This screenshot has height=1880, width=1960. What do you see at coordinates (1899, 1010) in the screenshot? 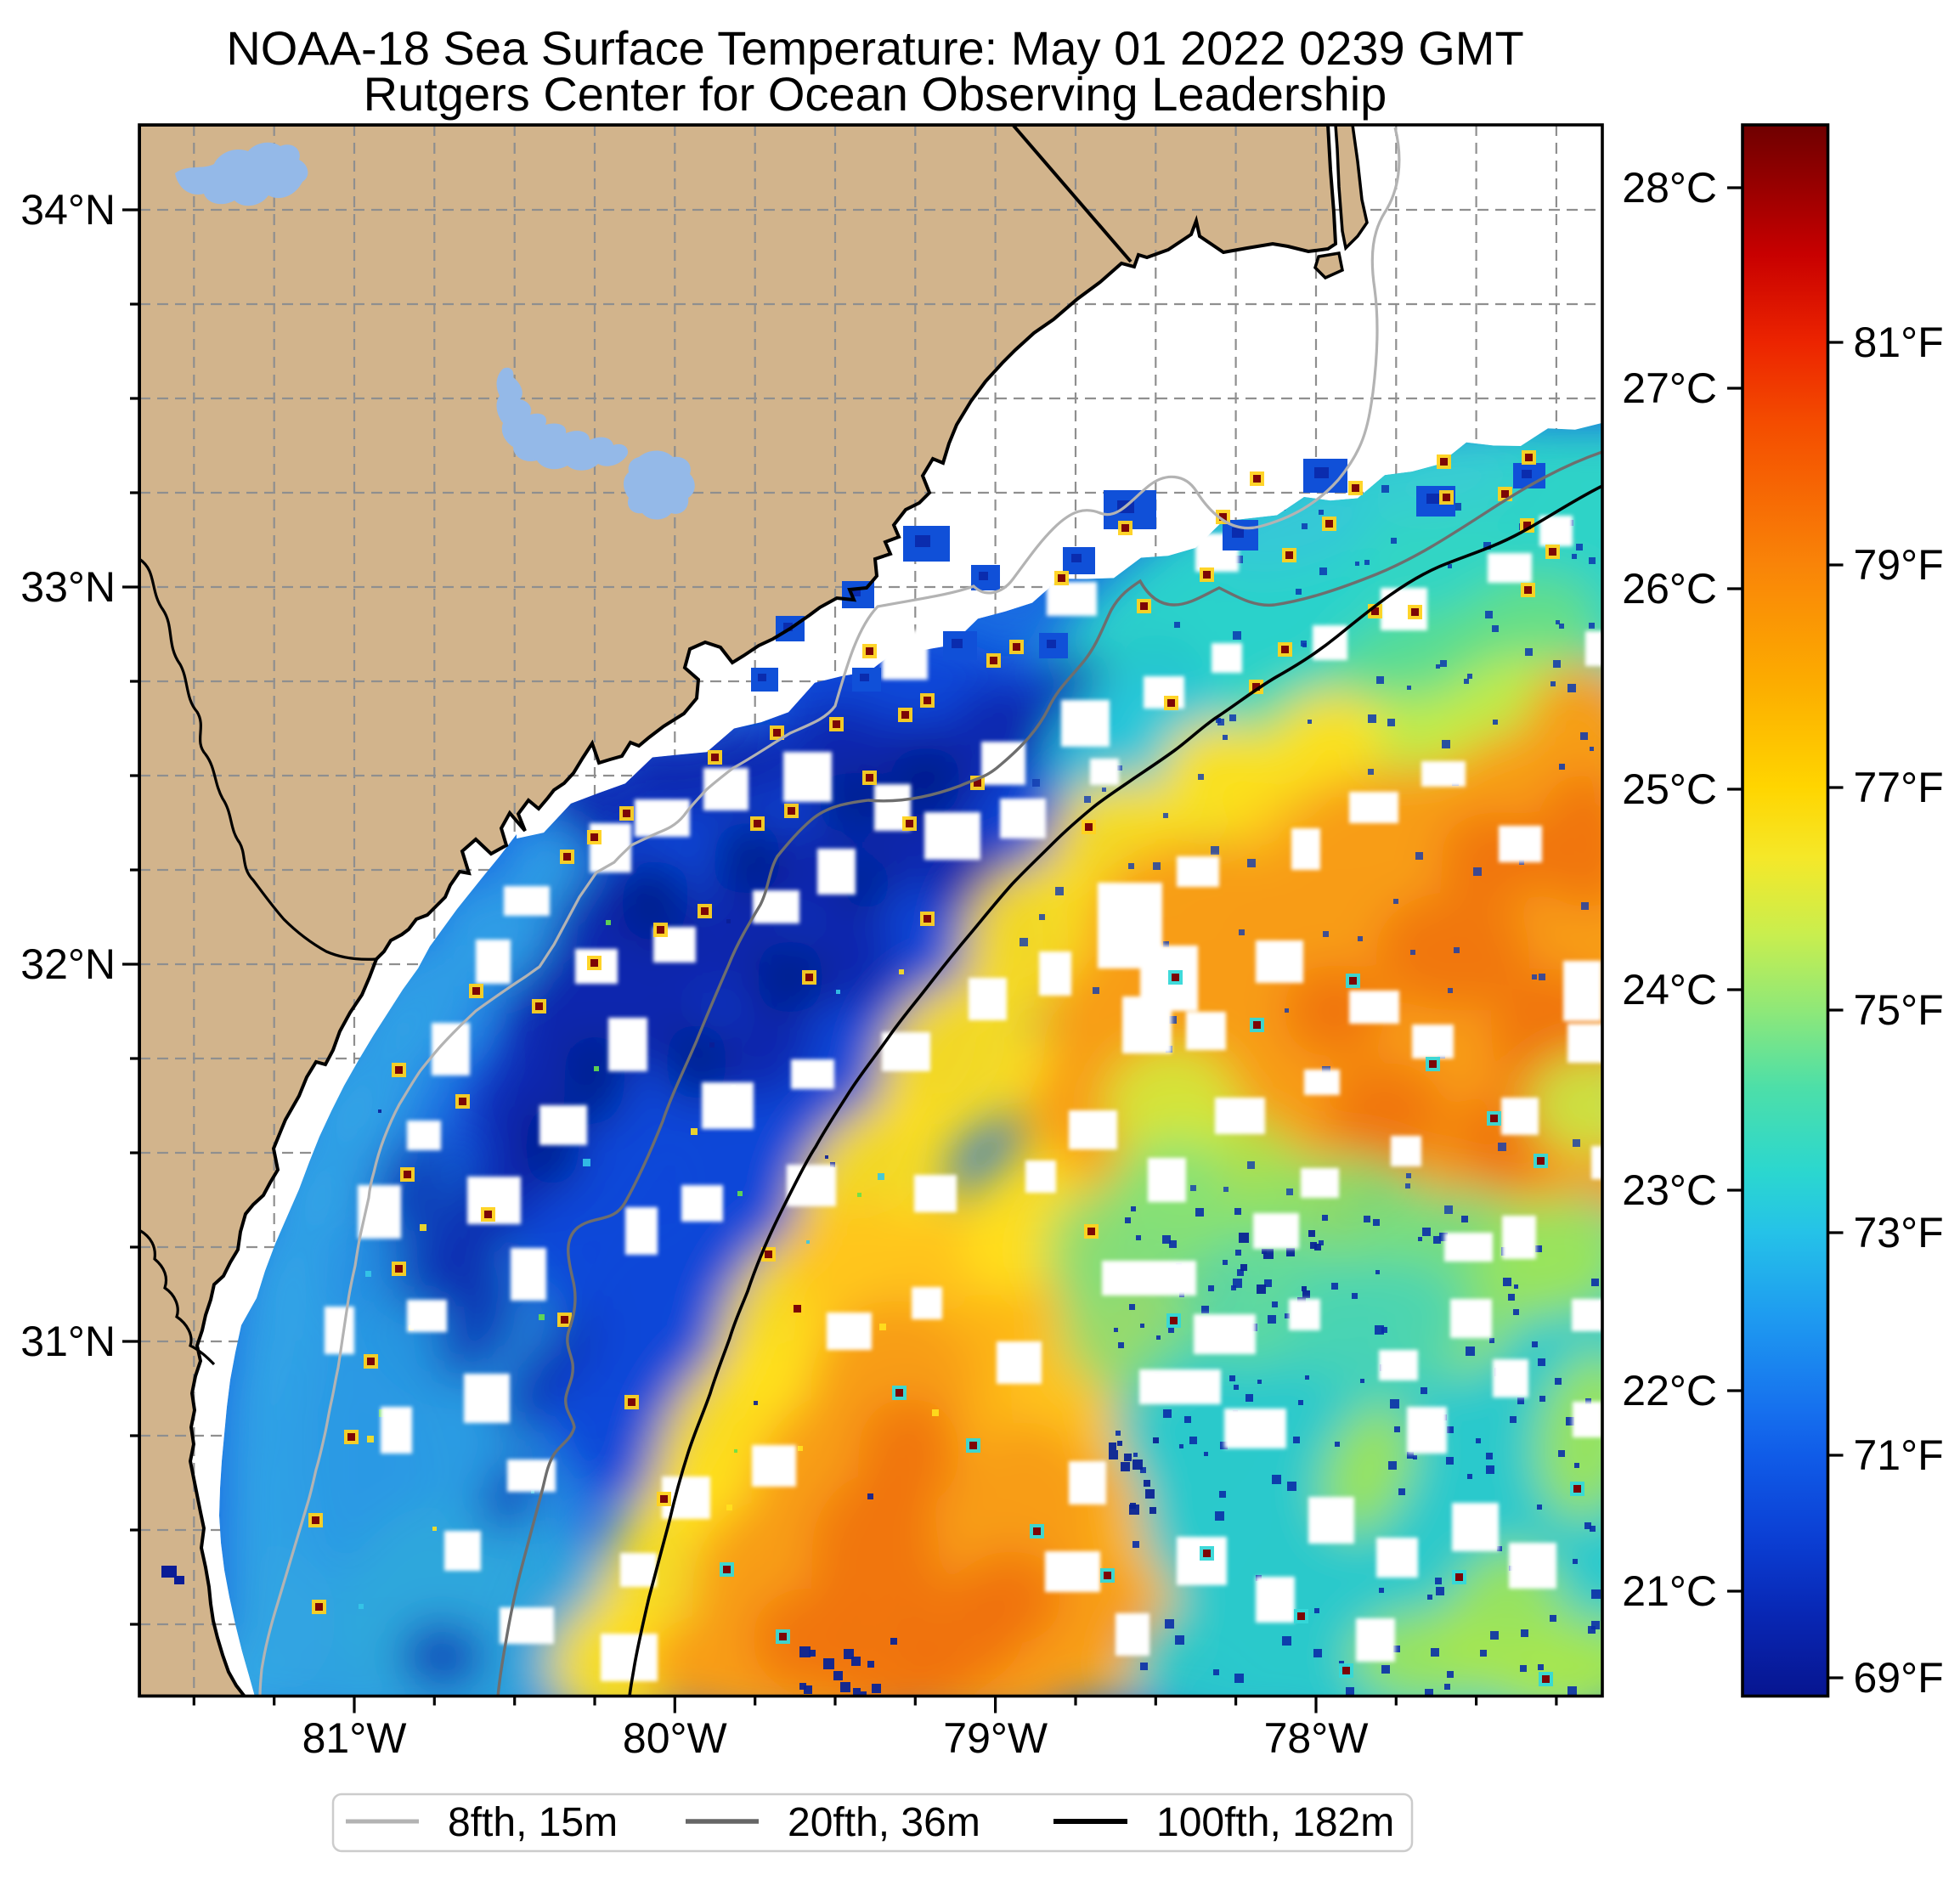
I see `svg-text: 75°F` at bounding box center [1899, 1010].